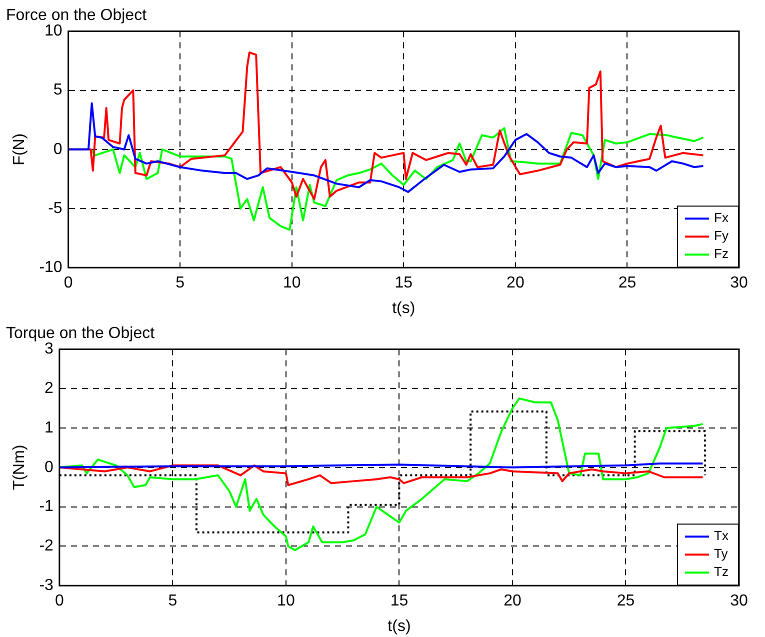 This screenshot has width=765, height=637. I want to click on legend-label: Fy, so click(721, 236).